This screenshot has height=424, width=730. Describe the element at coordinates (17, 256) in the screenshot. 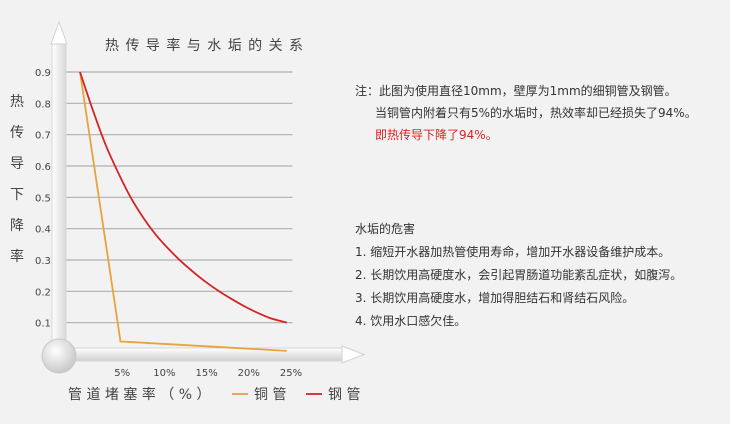

I see `y-axis-label-char: 率` at that location.